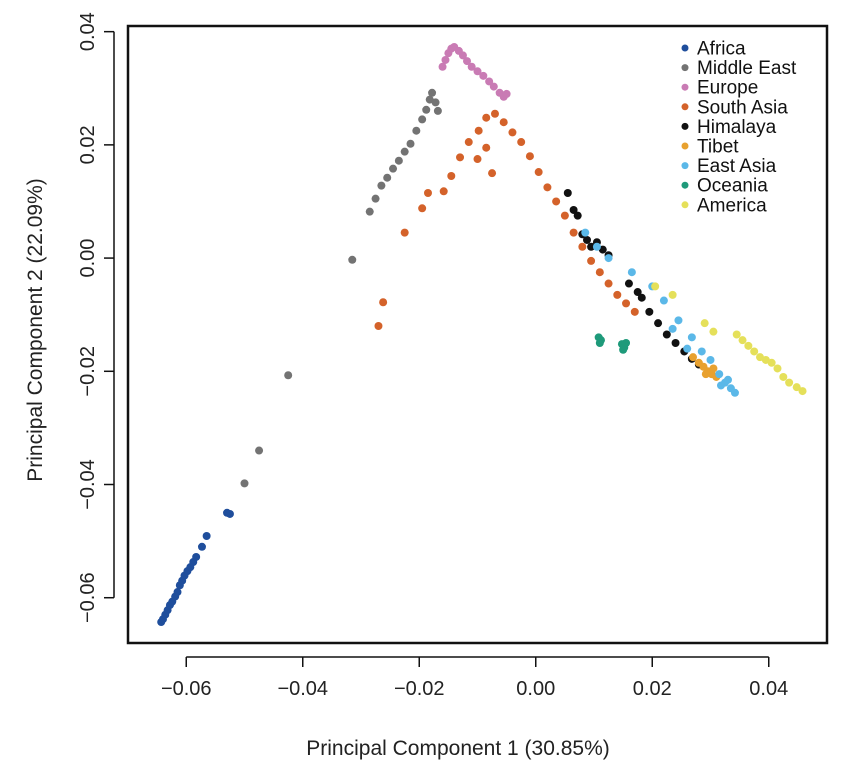 Image resolution: width=843 pixels, height=770 pixels. I want to click on y-tick-label: −0.02, so click(88, 371).